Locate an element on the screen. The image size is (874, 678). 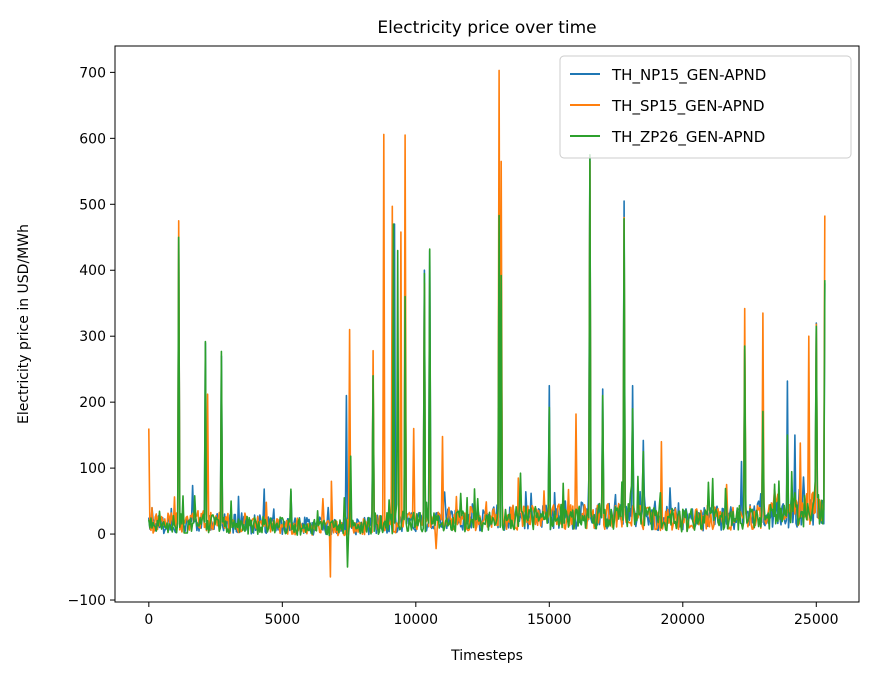
y-tick-label: 100 is located at coordinates (92, 469).